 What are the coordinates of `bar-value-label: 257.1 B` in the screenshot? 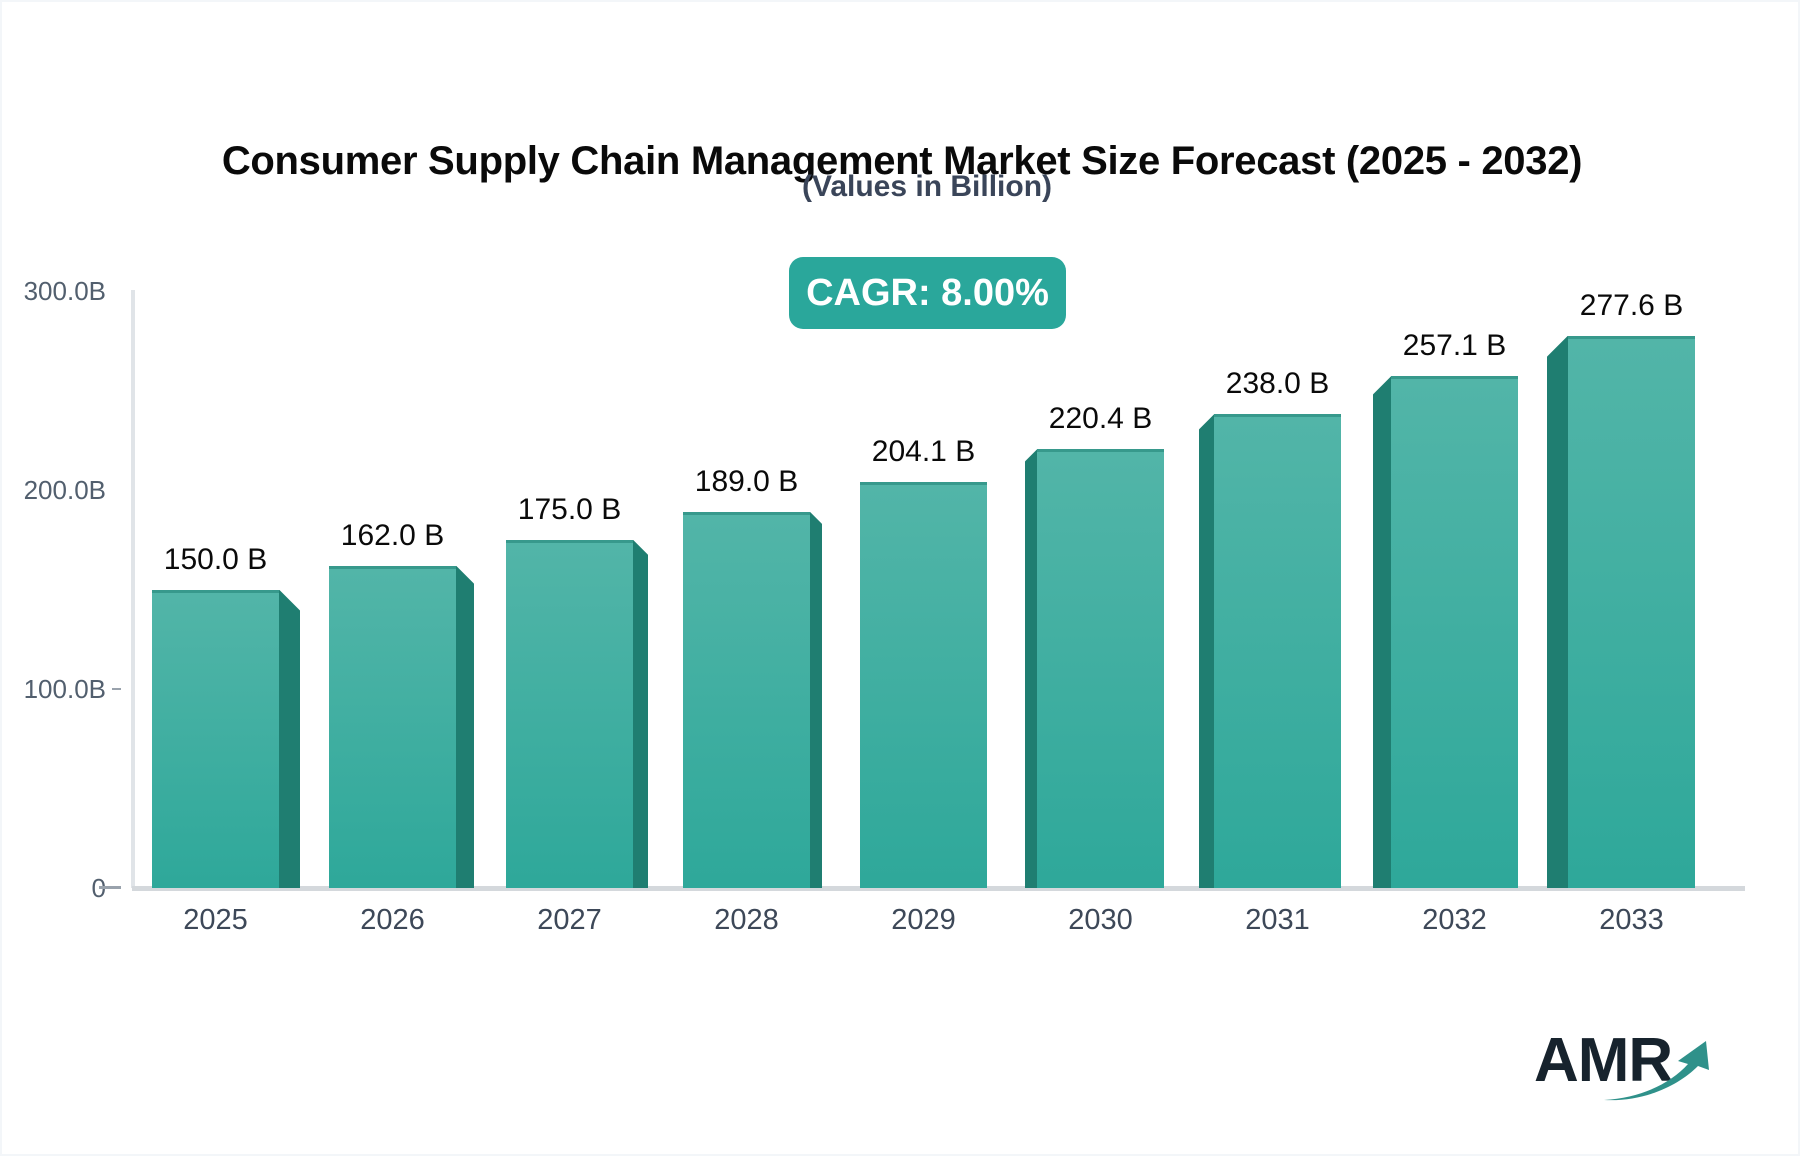 It's located at (1454, 346).